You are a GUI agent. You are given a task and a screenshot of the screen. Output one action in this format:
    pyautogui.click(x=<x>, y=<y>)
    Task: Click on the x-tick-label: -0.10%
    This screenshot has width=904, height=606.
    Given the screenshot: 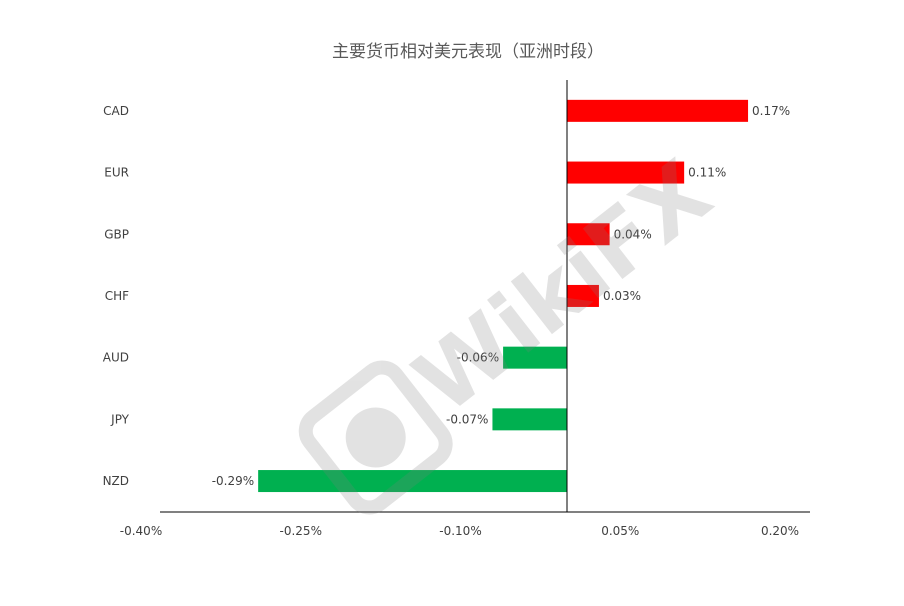 What is the action you would take?
    pyautogui.click(x=460, y=531)
    